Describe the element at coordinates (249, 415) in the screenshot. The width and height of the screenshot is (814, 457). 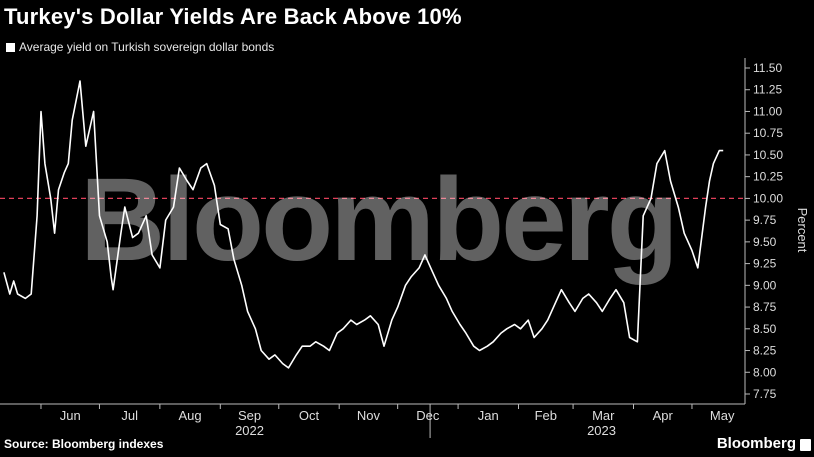
I see `x-tick-label: Sep` at that location.